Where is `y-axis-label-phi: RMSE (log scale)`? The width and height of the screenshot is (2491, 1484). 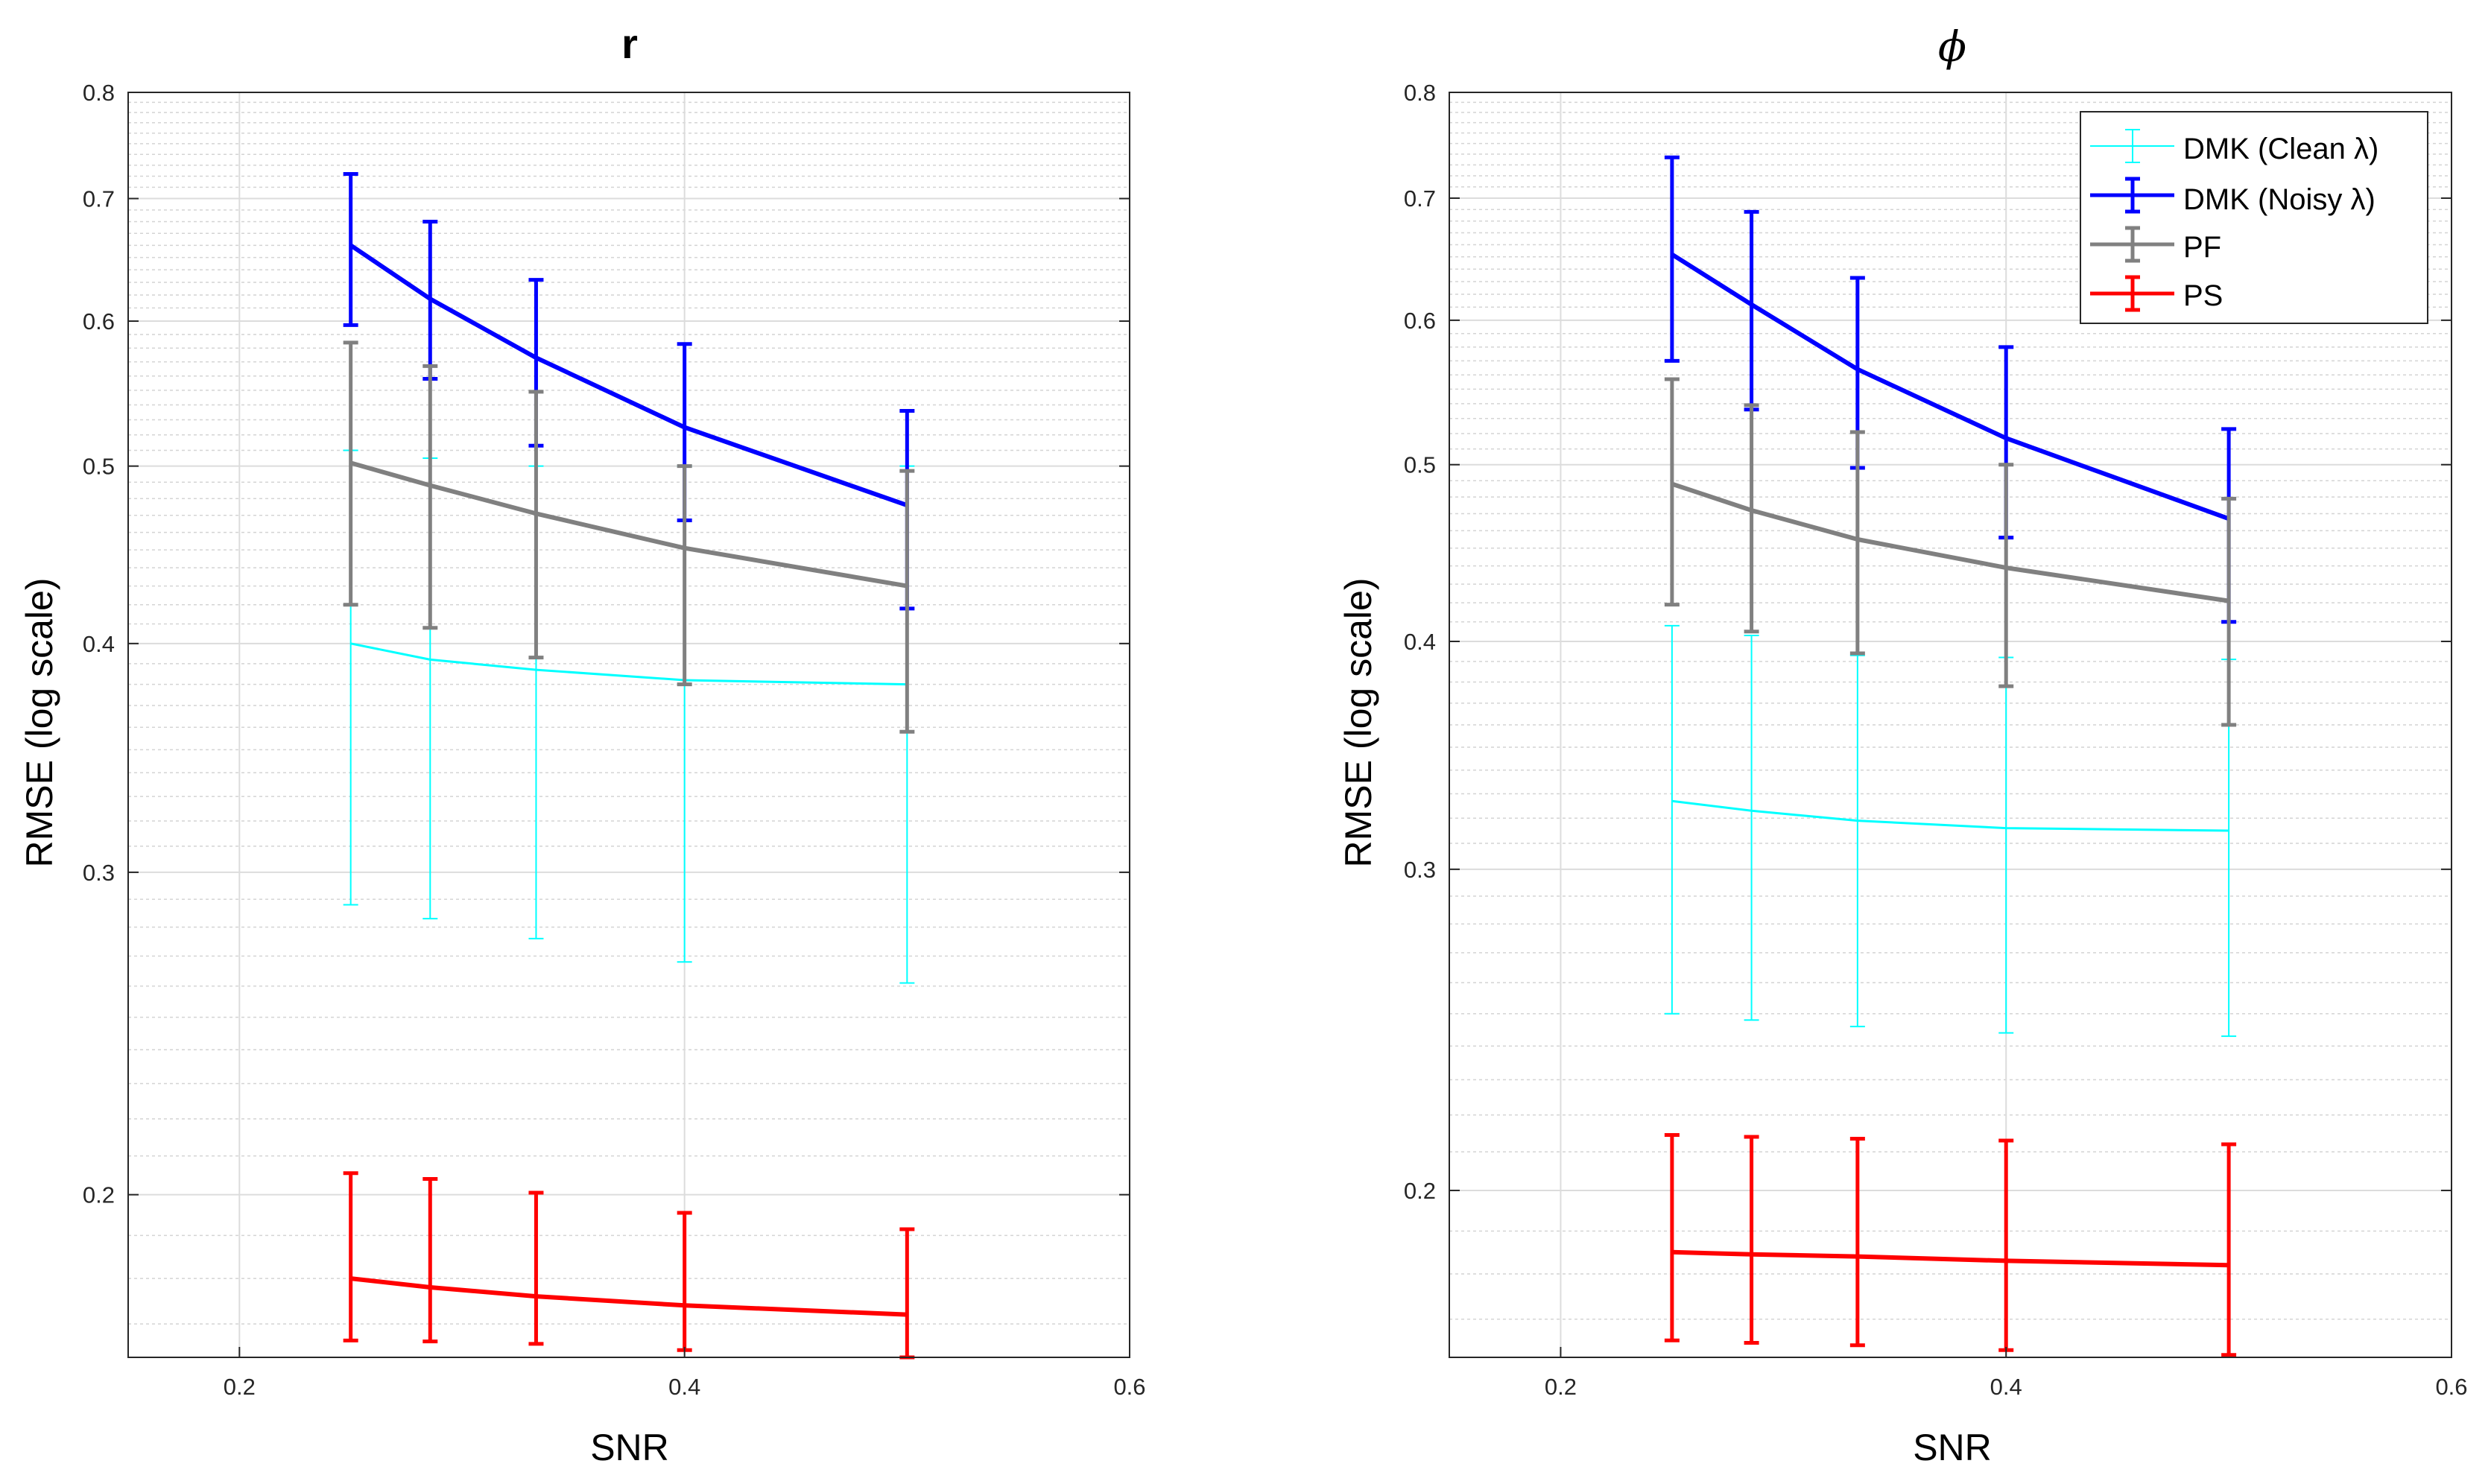
y-axis-label-phi: RMSE (log scale) is located at coordinates (1359, 723).